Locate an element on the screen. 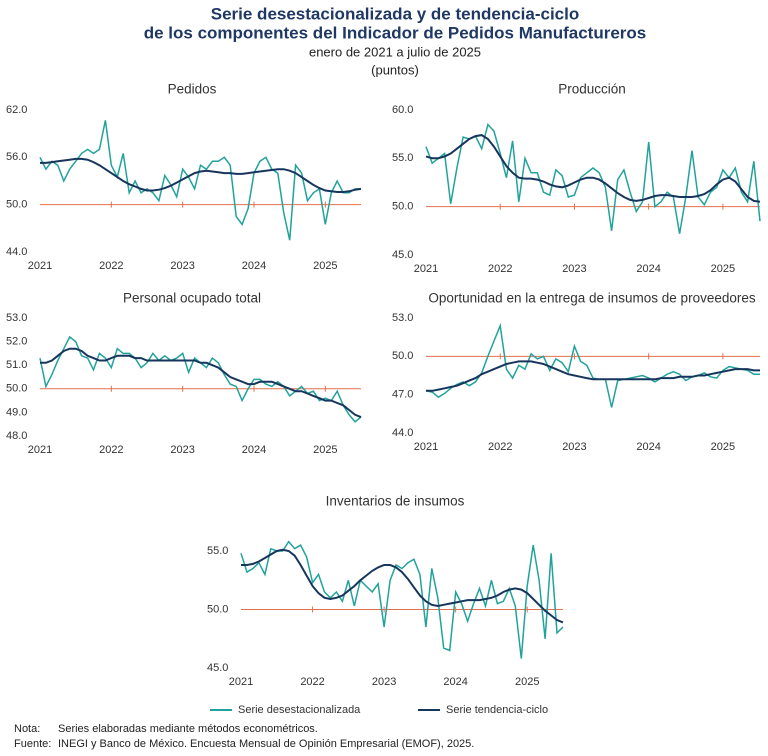 The image size is (768, 756). panel-title: Inventarios de insumos is located at coordinates (395, 501).